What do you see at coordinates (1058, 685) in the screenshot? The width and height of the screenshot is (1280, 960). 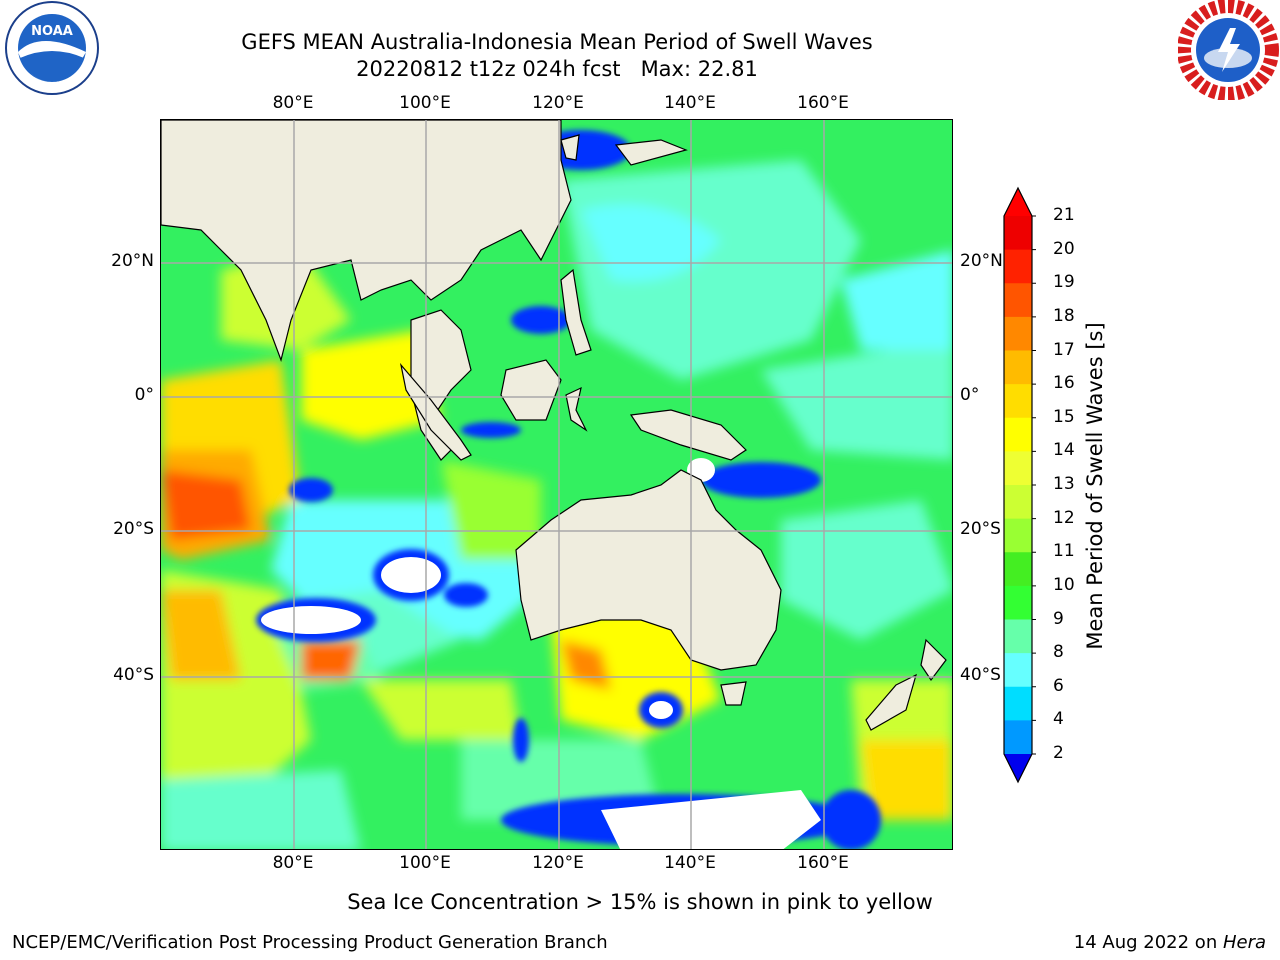 I see `colorbar-tick-label: 6` at bounding box center [1058, 685].